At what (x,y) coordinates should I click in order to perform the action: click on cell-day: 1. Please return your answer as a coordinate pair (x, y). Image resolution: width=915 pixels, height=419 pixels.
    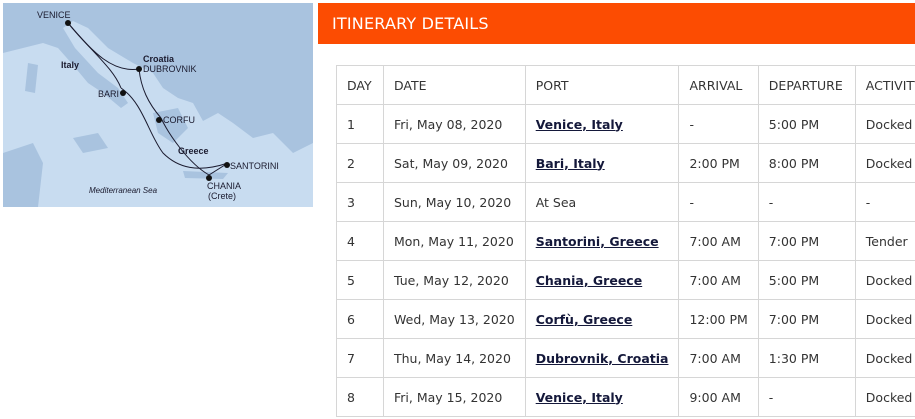
    Looking at the image, I should click on (360, 124).